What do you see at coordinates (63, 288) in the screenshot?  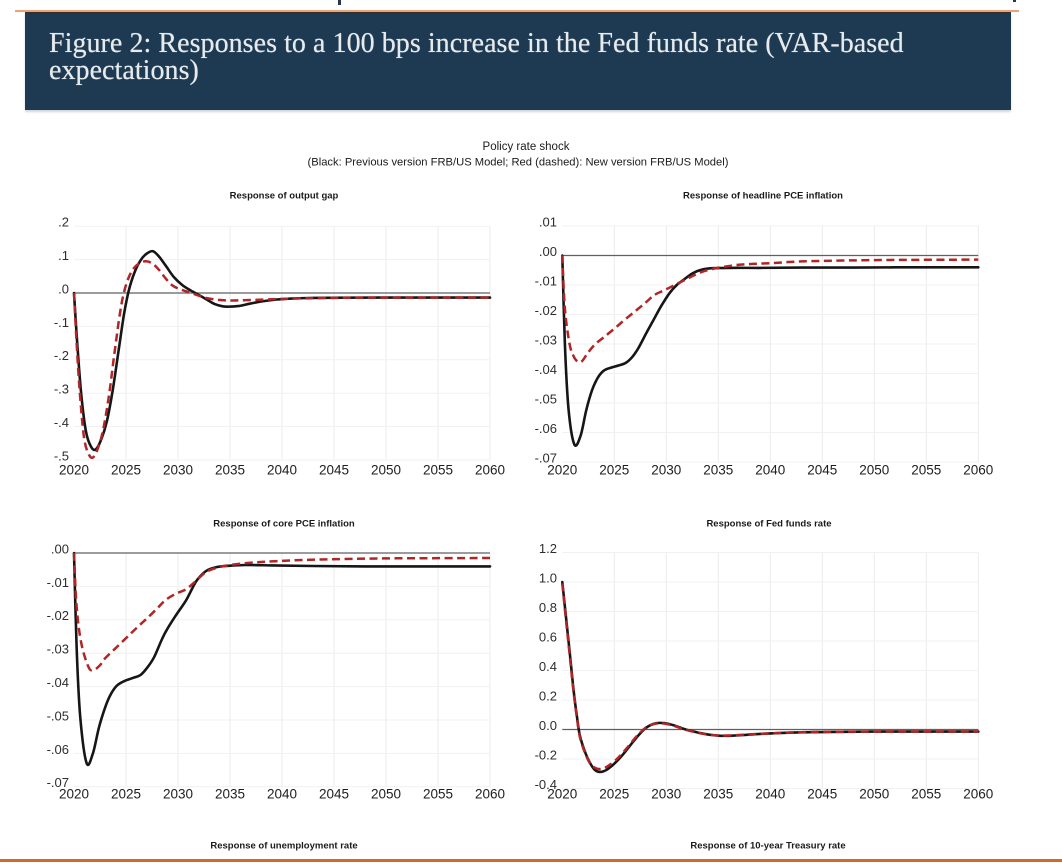 I see `svg-text: .0` at bounding box center [63, 288].